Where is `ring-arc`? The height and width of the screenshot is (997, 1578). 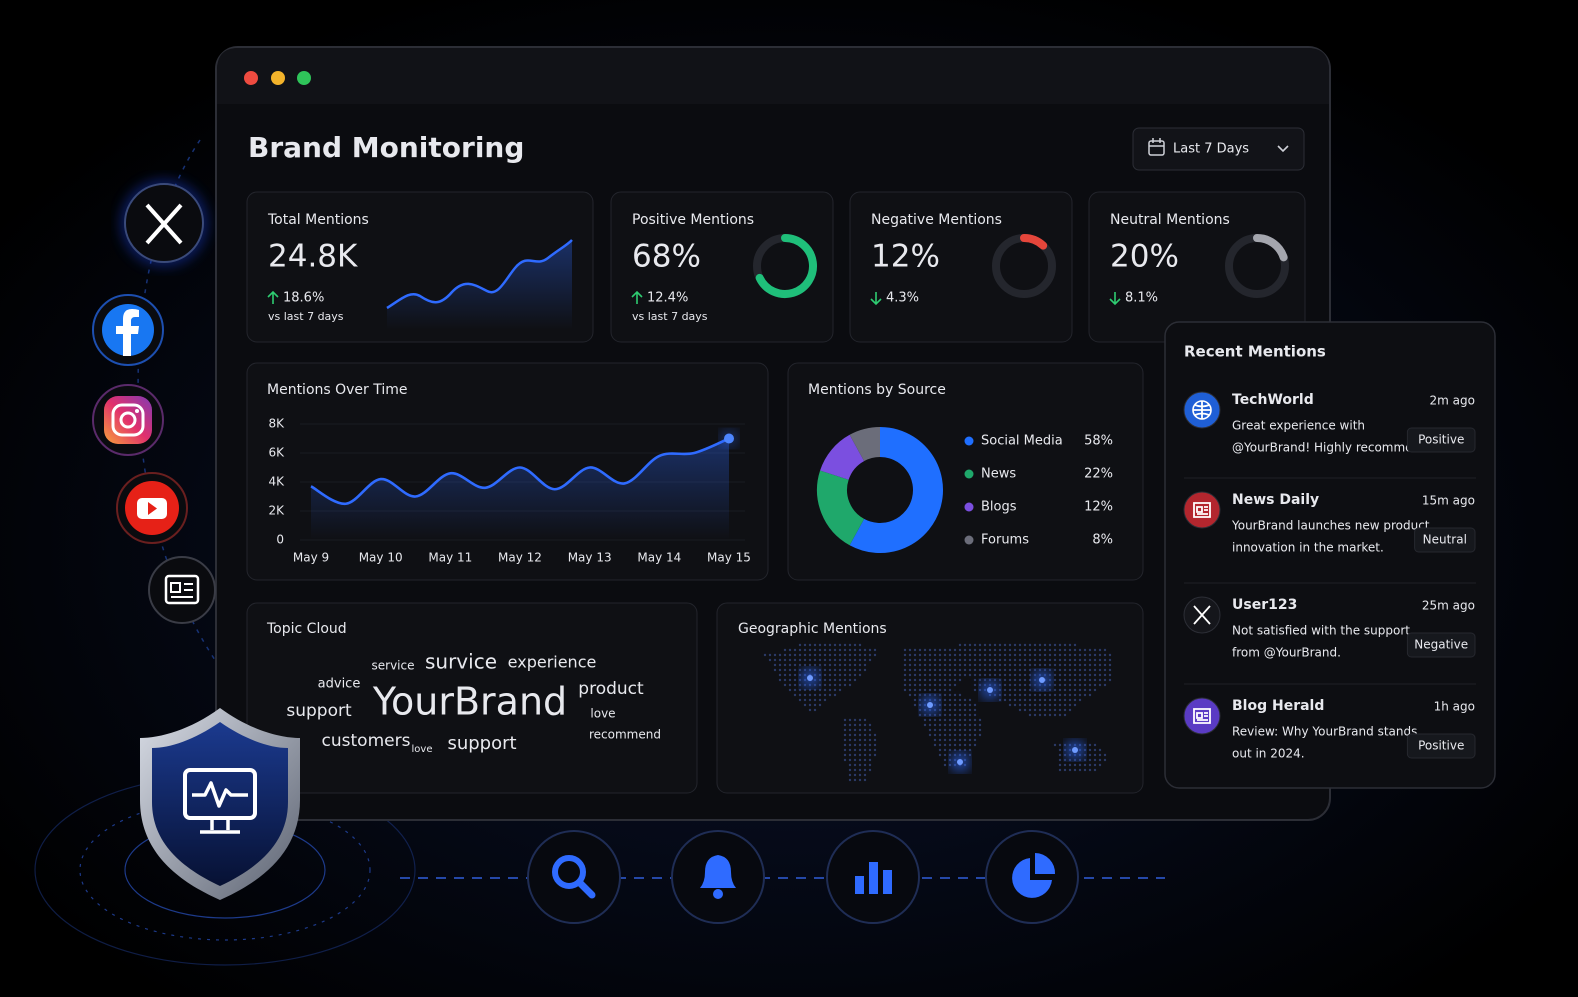 ring-arc is located at coordinates (1270, 248).